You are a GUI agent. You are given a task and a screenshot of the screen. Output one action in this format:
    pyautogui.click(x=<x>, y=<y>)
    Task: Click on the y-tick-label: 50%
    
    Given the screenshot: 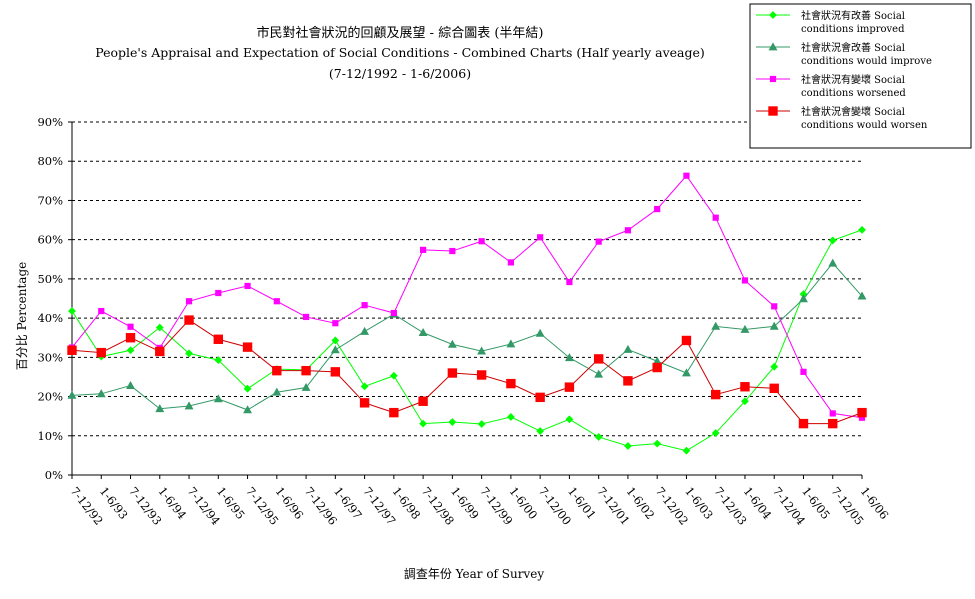 What is the action you would take?
    pyautogui.click(x=50, y=279)
    